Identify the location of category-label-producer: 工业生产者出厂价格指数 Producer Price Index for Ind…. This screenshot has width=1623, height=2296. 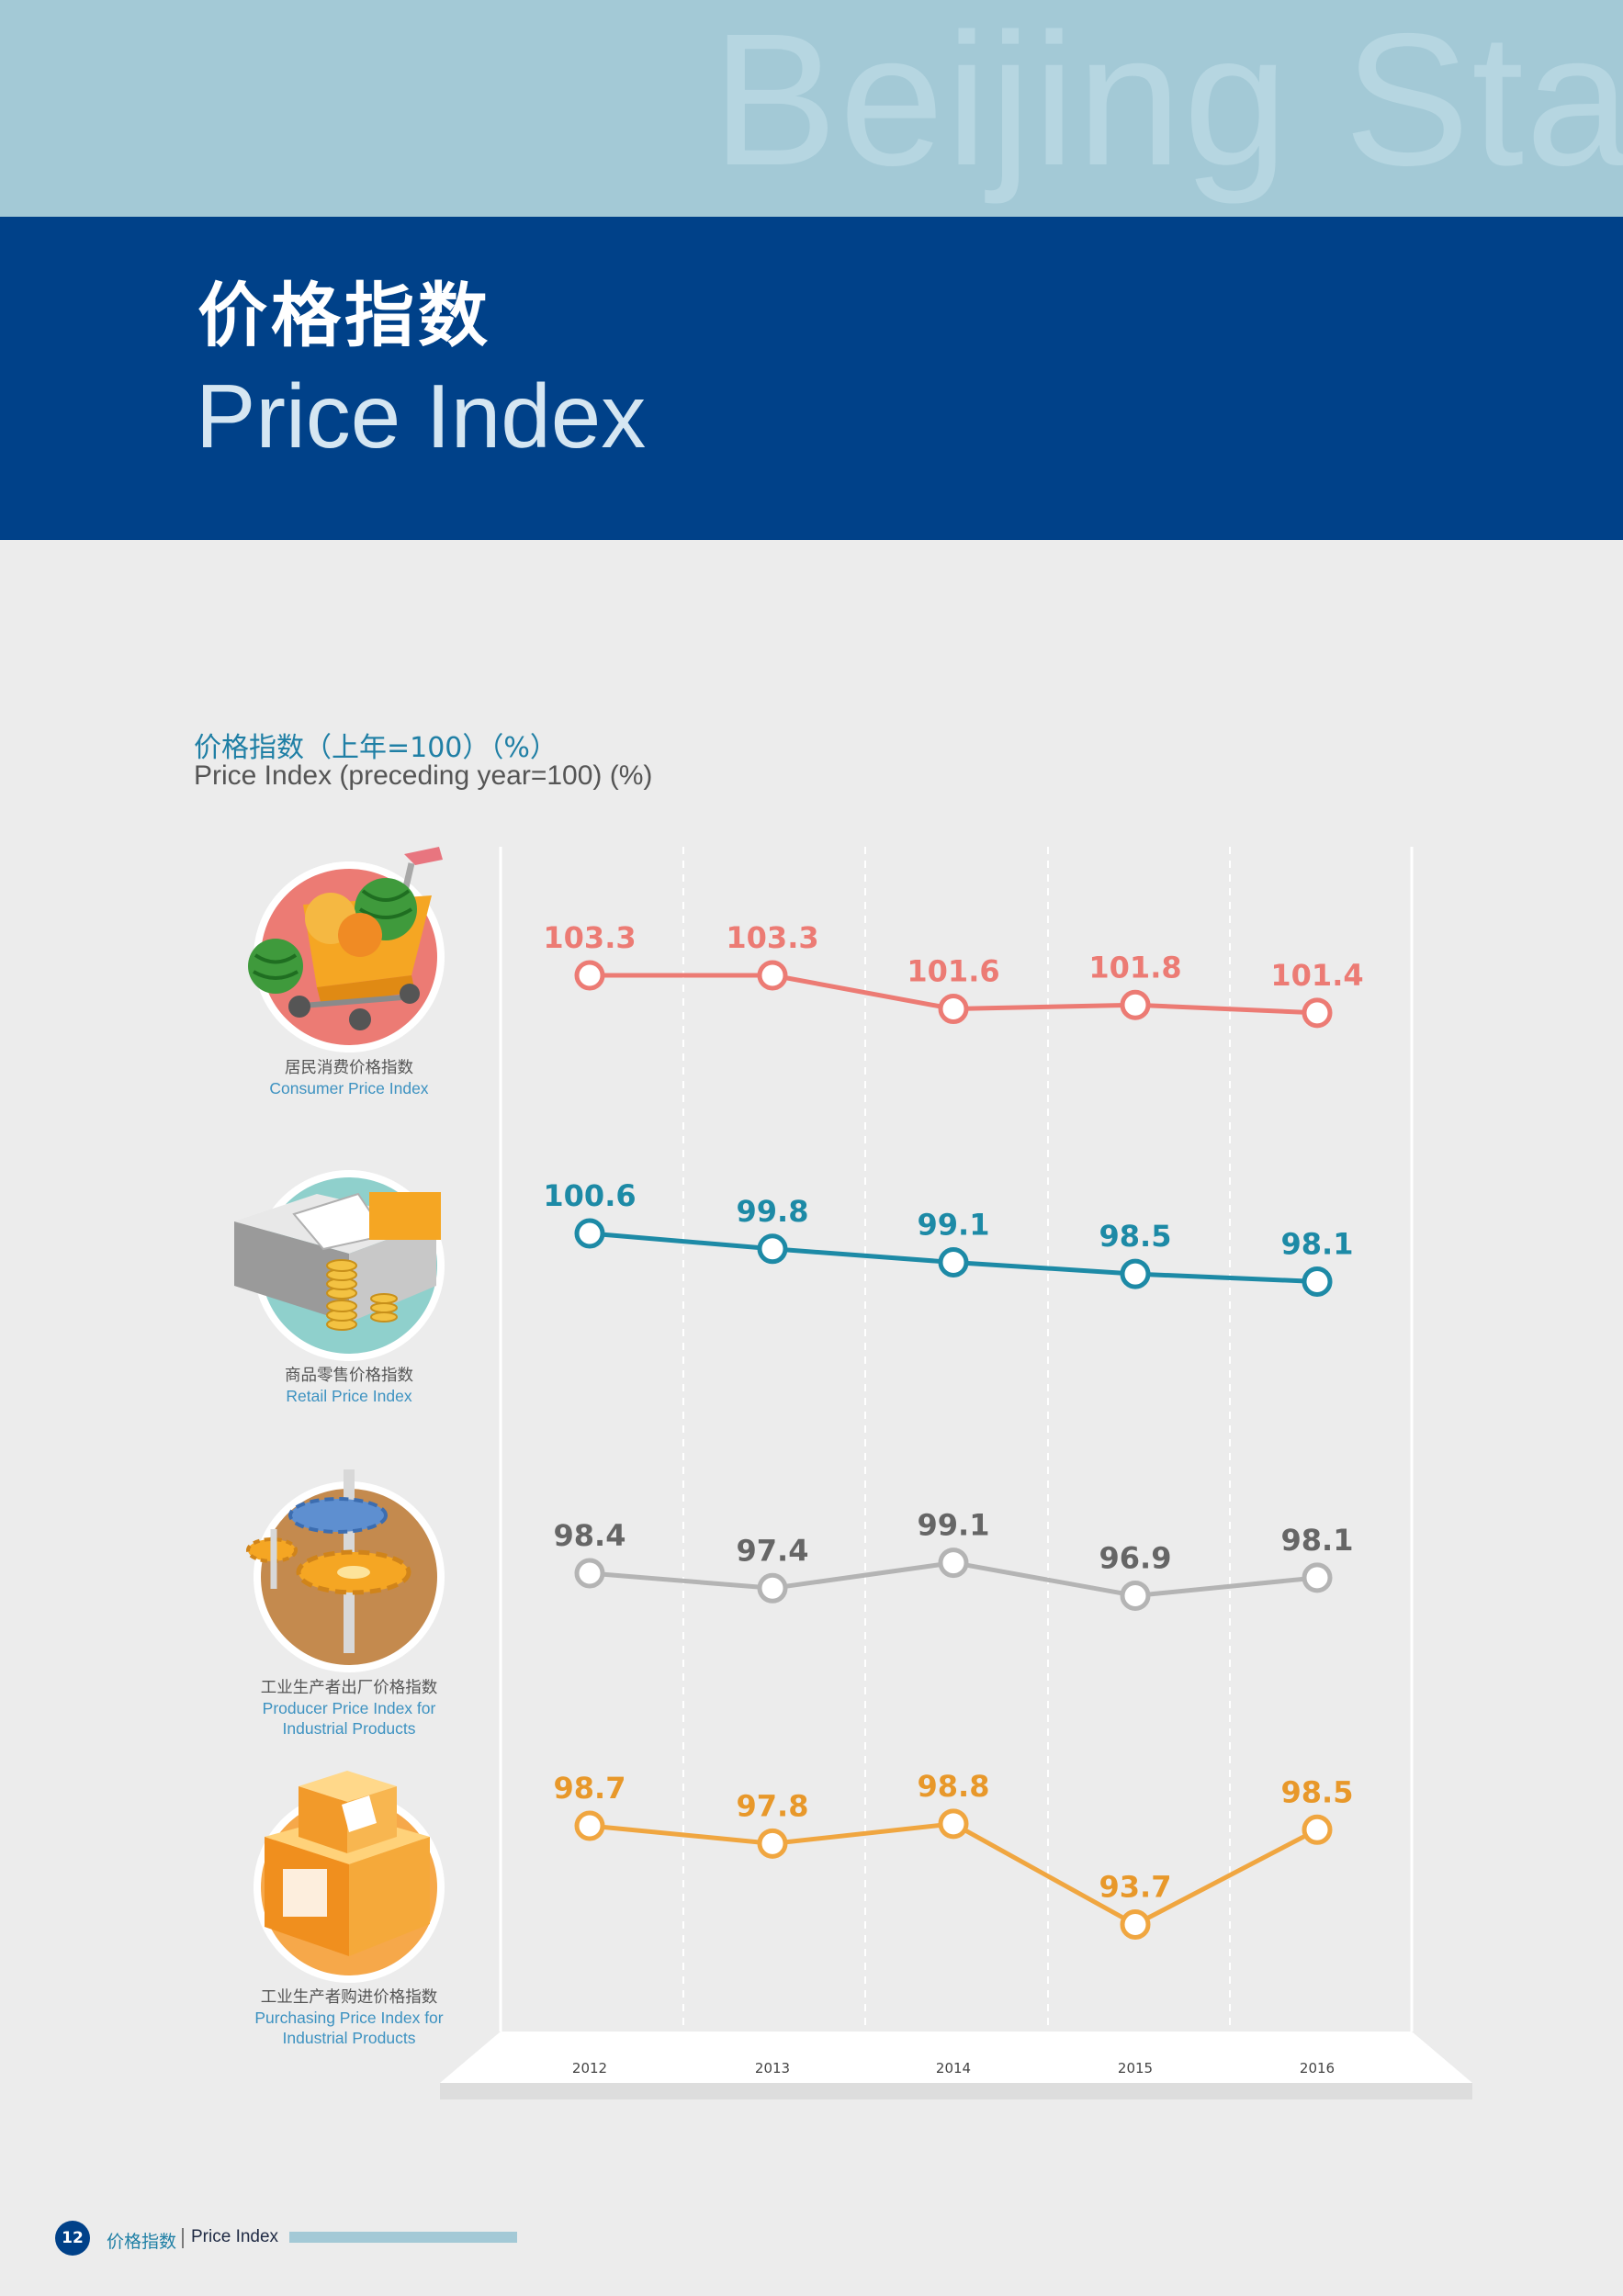
(349, 1708).